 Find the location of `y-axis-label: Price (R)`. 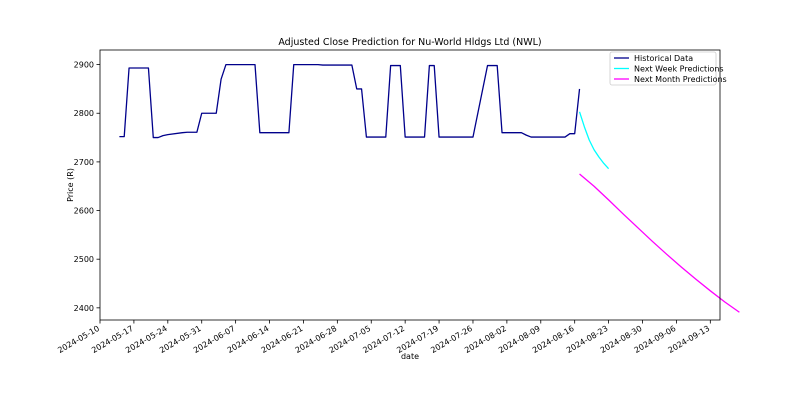

y-axis-label: Price (R) is located at coordinates (70, 185).